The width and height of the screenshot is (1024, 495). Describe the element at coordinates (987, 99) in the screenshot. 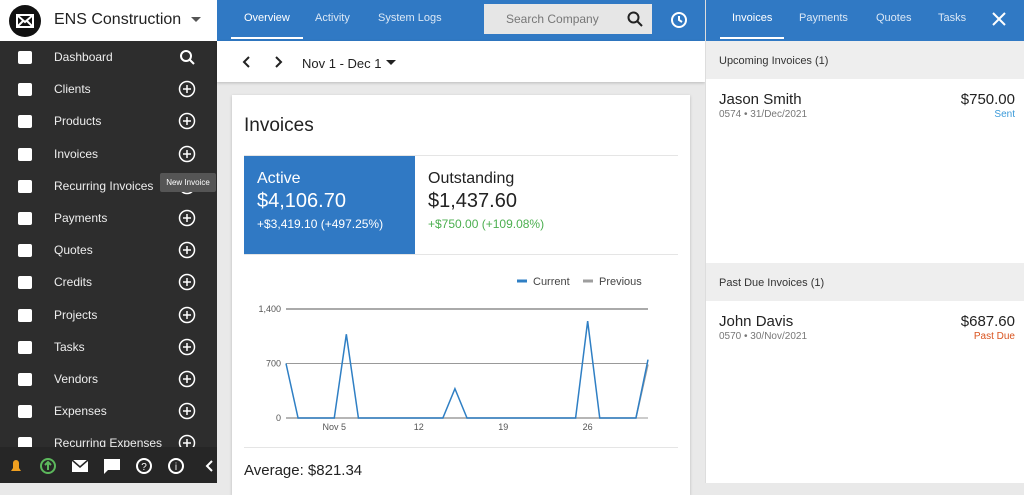

I see `invoice-amount: $750.00` at that location.